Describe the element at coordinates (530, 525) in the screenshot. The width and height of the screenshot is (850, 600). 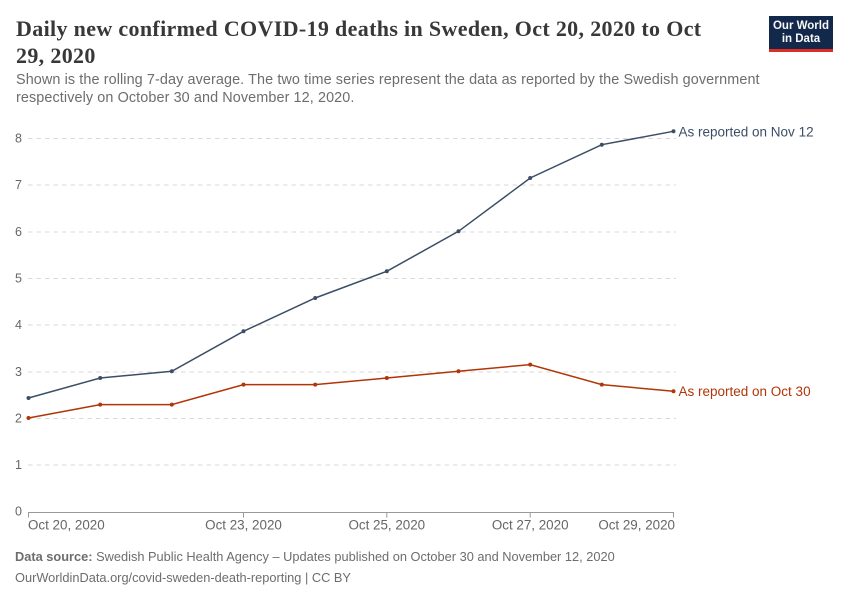
I see `svg-text: Oct 27, 2020` at that location.